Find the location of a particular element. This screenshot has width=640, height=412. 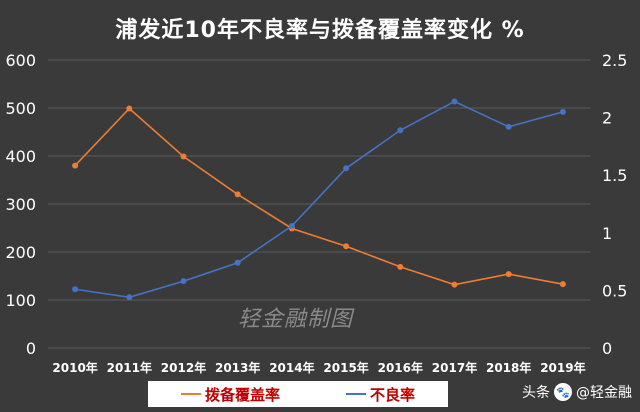

y-left-tick-label: 300 is located at coordinates (20, 204).